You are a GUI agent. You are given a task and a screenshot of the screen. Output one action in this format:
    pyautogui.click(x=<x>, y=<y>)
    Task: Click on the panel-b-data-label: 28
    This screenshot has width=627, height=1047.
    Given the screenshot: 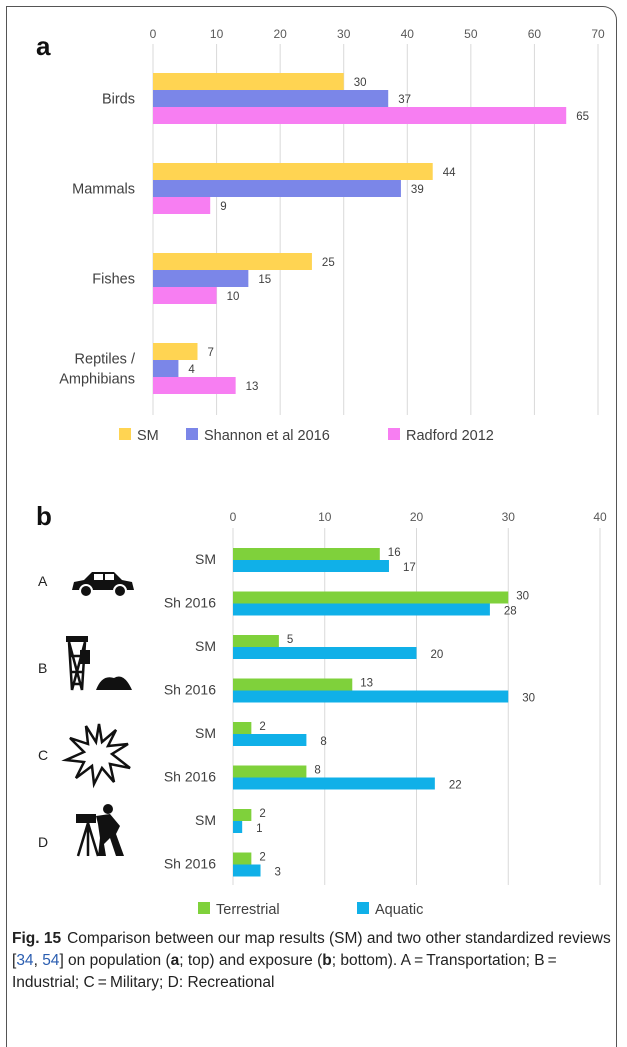 What is the action you would take?
    pyautogui.click(x=510, y=612)
    